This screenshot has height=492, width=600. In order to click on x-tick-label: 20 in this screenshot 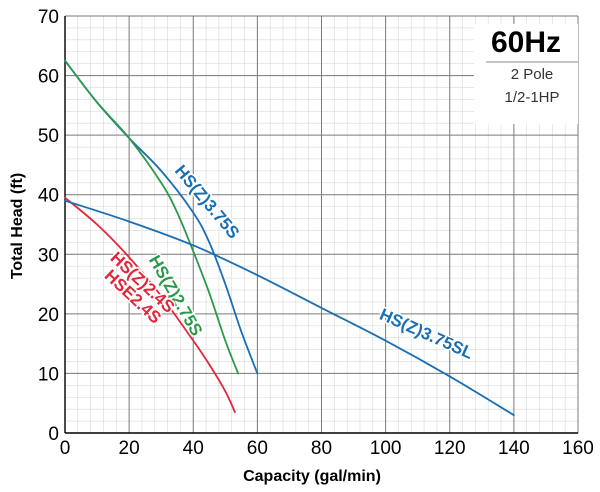, I will do `click(129, 448)`.